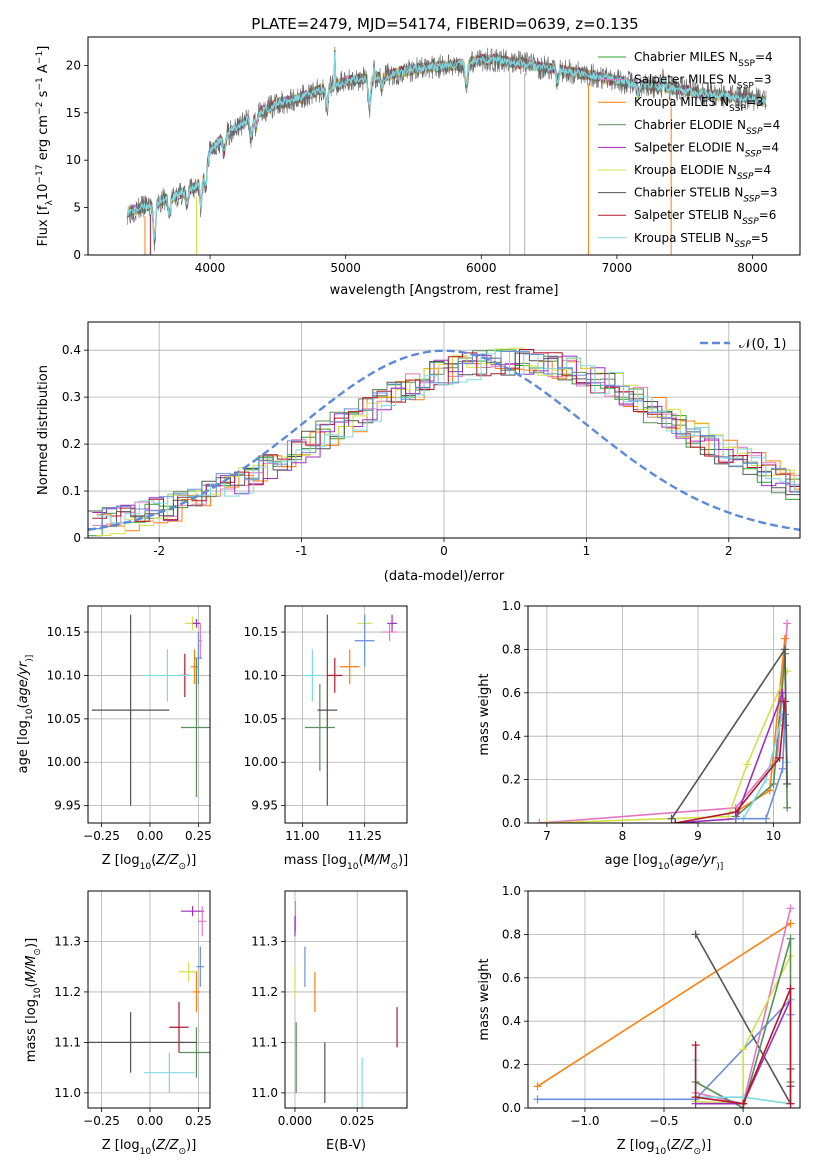 This screenshot has width=819, height=1170. I want to click on y-tick-label: 10.00, so click(64, 762).